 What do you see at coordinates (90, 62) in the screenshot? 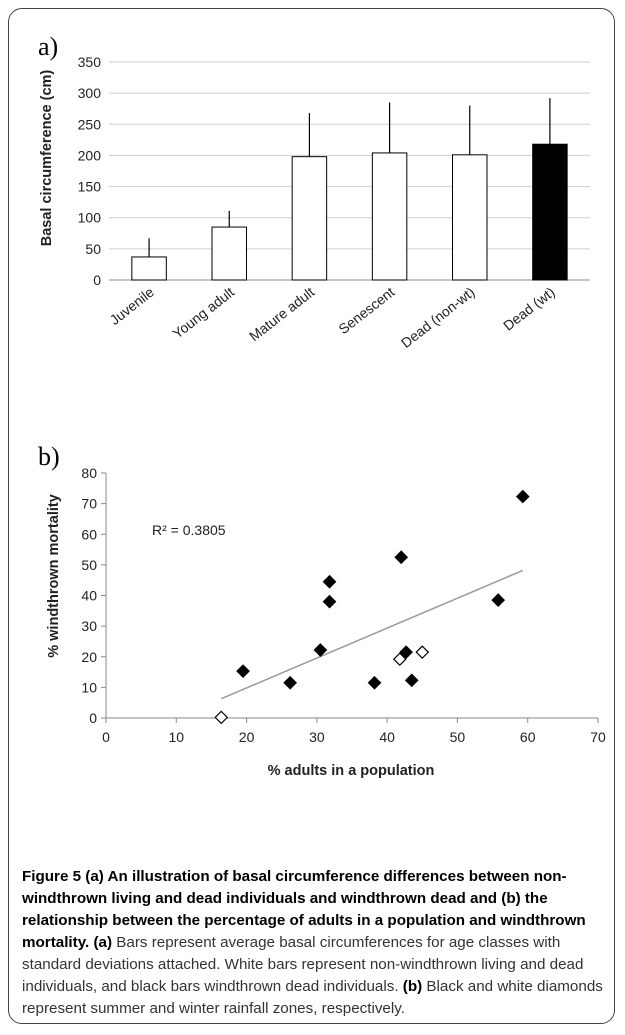
I see `bar-y-tick-label: 350` at bounding box center [90, 62].